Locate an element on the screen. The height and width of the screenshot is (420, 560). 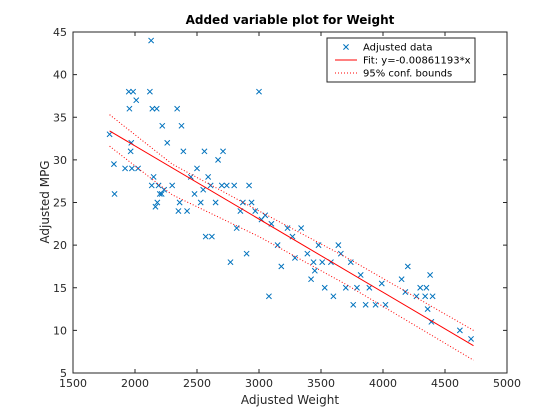
legend-entry-label: Adjusted data is located at coordinates (397, 48).